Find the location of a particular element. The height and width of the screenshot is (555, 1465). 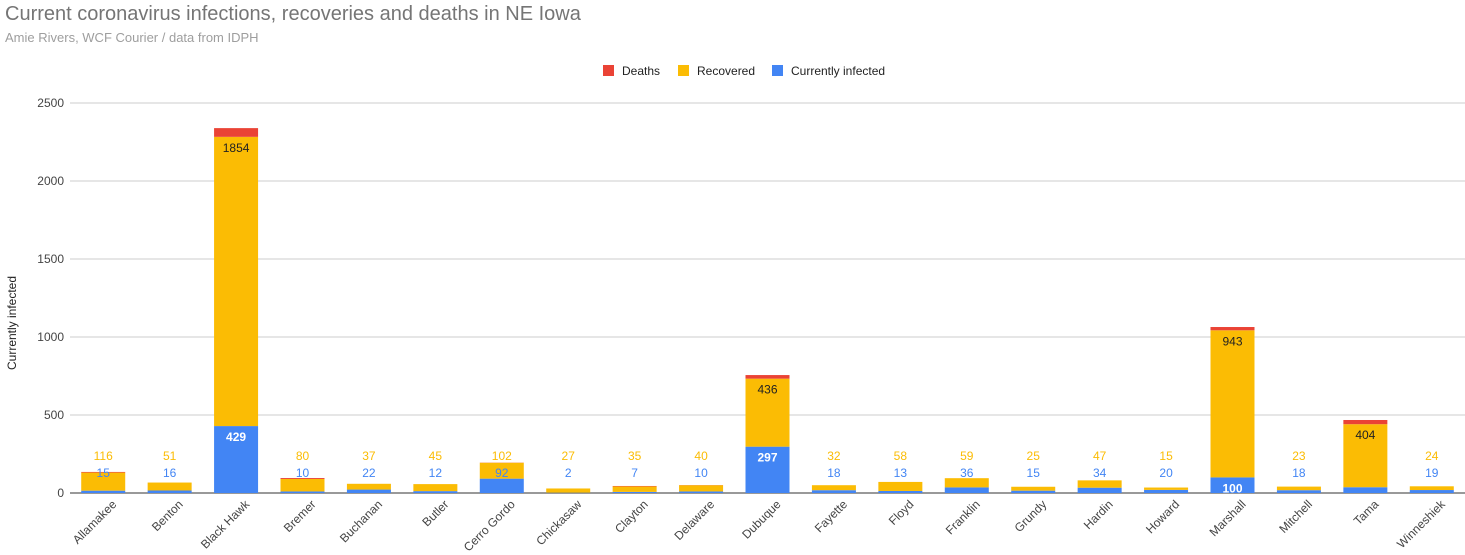

y-tick-label: 1500 is located at coordinates (50, 259).